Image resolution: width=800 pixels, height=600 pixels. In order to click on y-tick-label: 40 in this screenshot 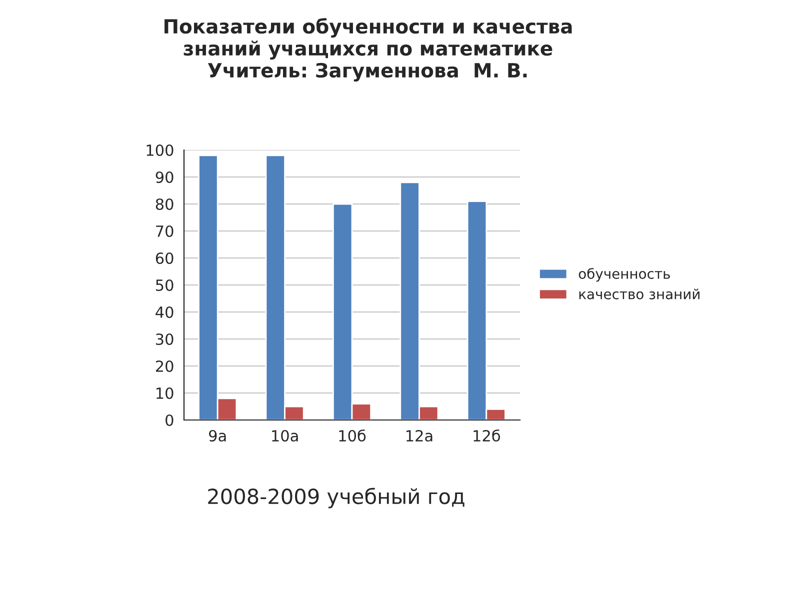, I will do `click(165, 312)`.